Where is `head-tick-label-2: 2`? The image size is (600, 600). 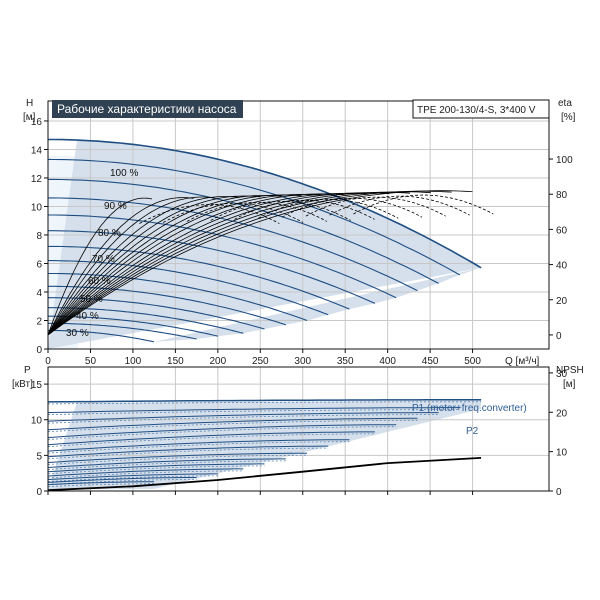
head-tick-label-2: 2 is located at coordinates (39, 321).